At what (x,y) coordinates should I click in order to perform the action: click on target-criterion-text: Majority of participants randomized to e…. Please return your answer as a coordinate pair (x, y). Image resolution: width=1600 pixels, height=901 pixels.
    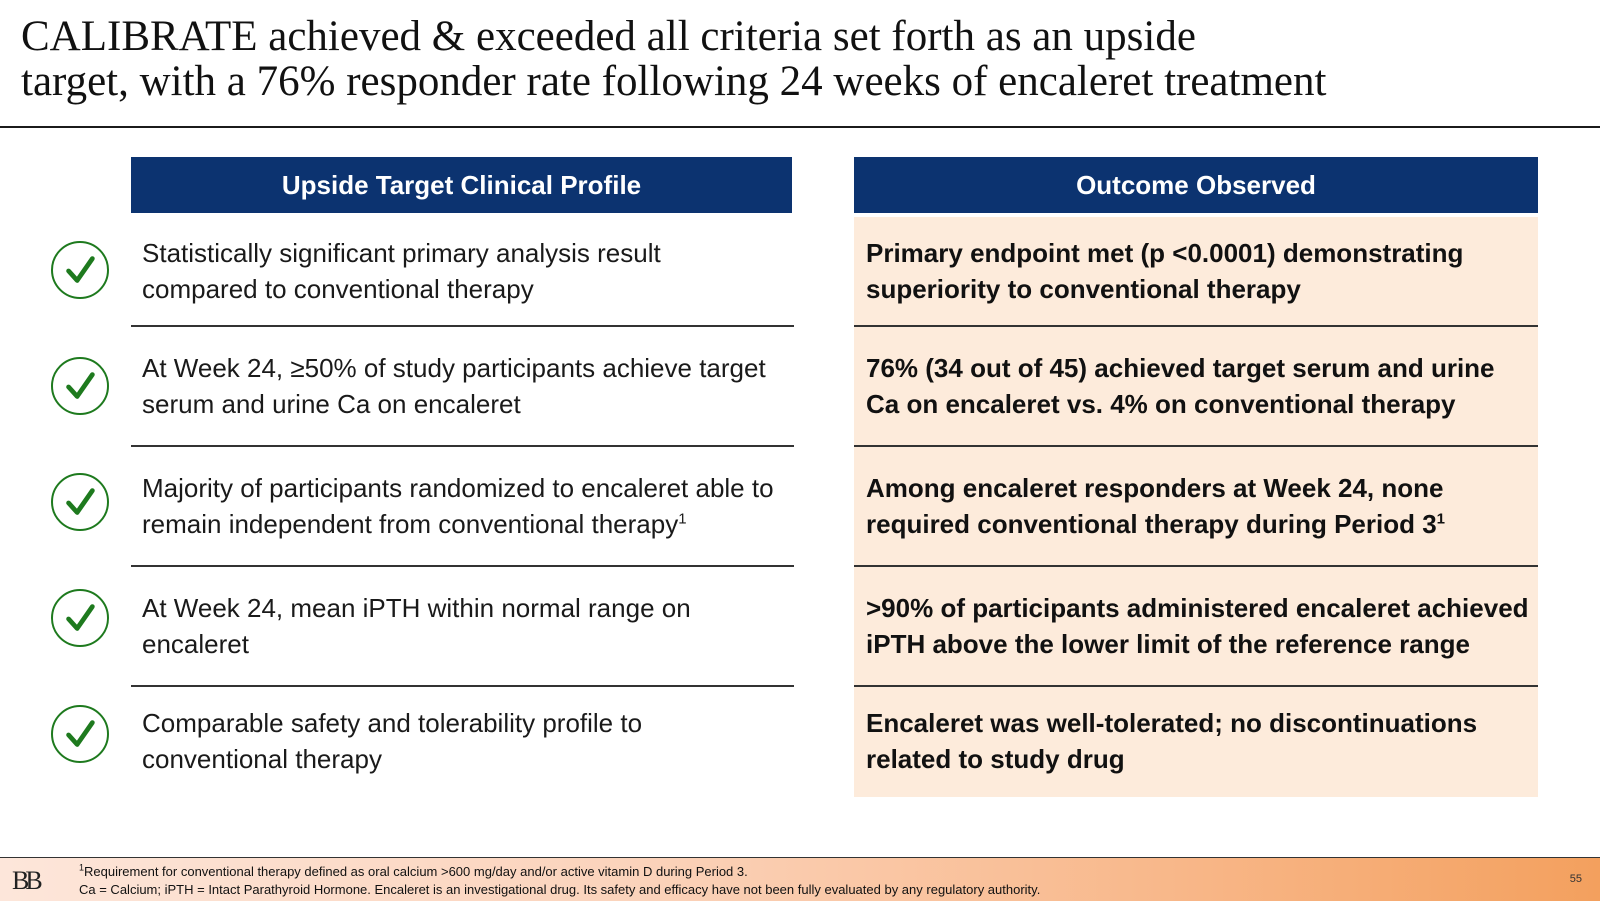
    Looking at the image, I should click on (458, 506).